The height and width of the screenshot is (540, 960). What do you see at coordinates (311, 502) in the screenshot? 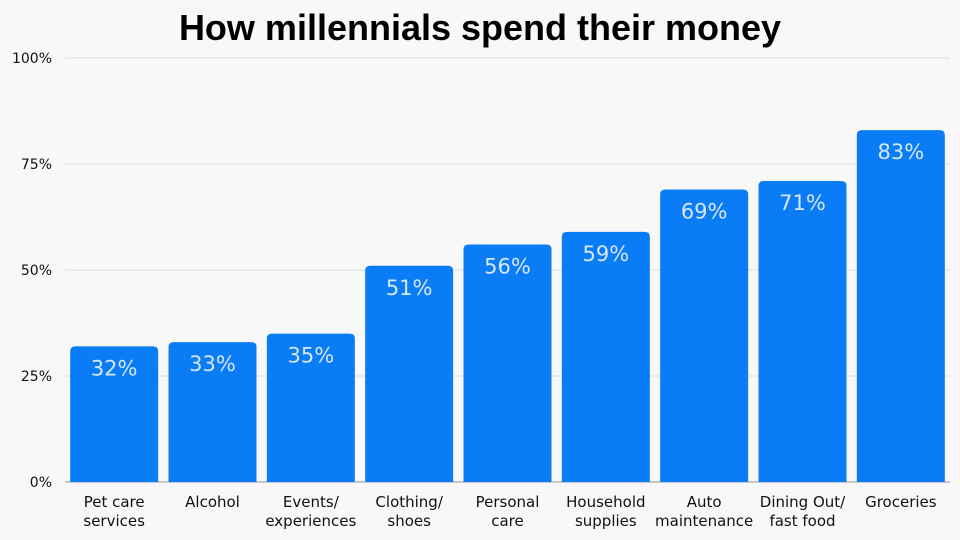
I see `x-tick-label: Events/` at bounding box center [311, 502].